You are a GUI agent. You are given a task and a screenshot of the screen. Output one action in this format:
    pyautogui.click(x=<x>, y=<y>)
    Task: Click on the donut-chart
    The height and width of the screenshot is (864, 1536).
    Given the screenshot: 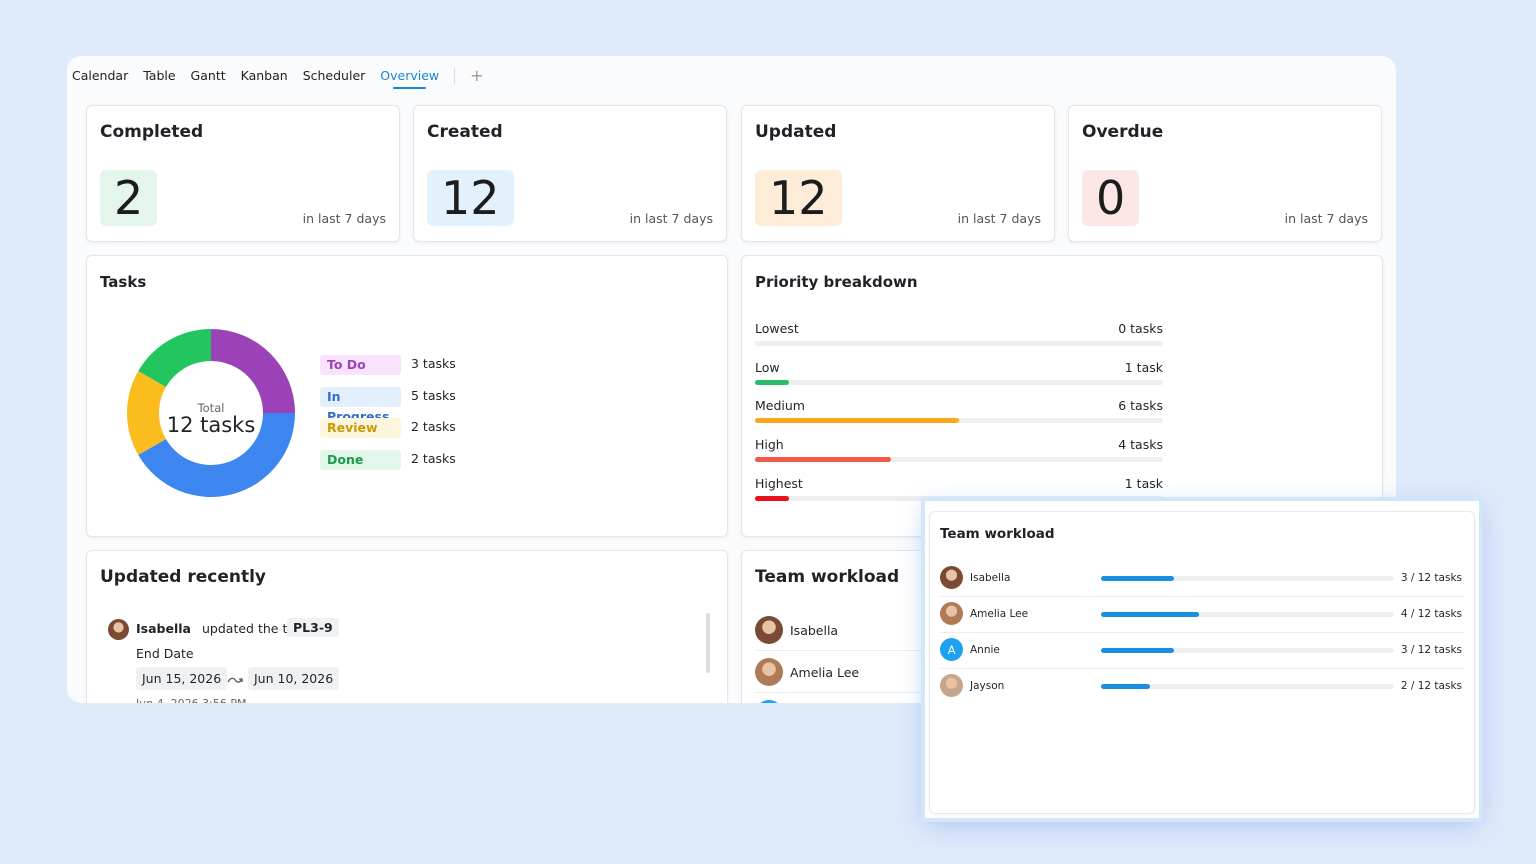 What is the action you would take?
    pyautogui.click(x=211, y=413)
    